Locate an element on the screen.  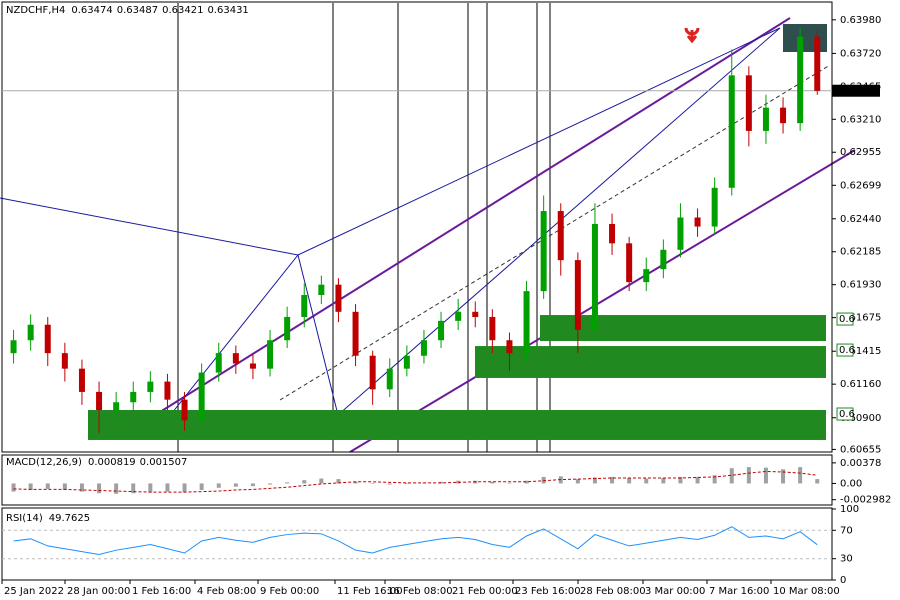
y-tick-label: 30 is located at coordinates (846, 559).